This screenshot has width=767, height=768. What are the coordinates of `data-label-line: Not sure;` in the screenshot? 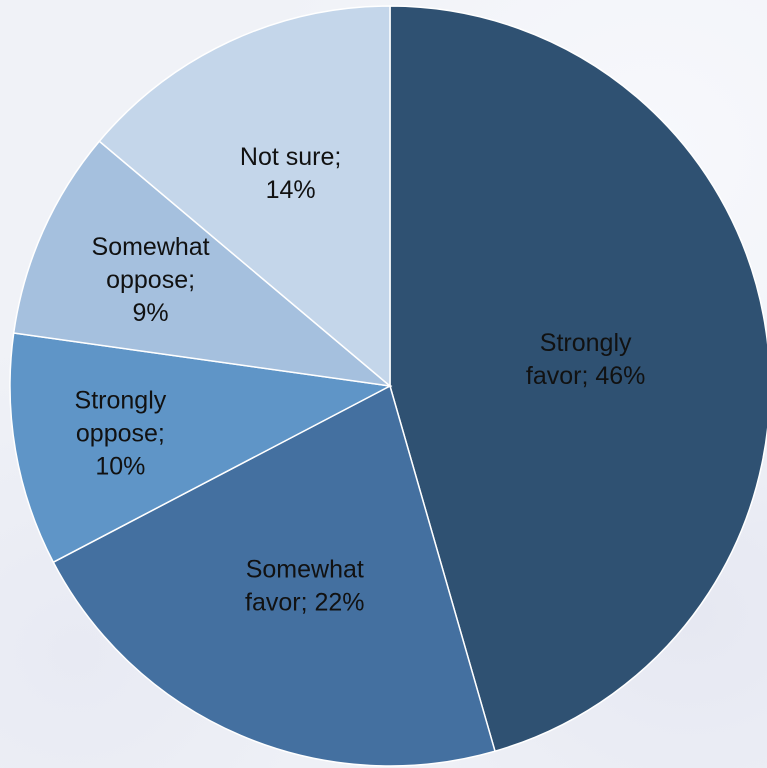 It's located at (290, 157).